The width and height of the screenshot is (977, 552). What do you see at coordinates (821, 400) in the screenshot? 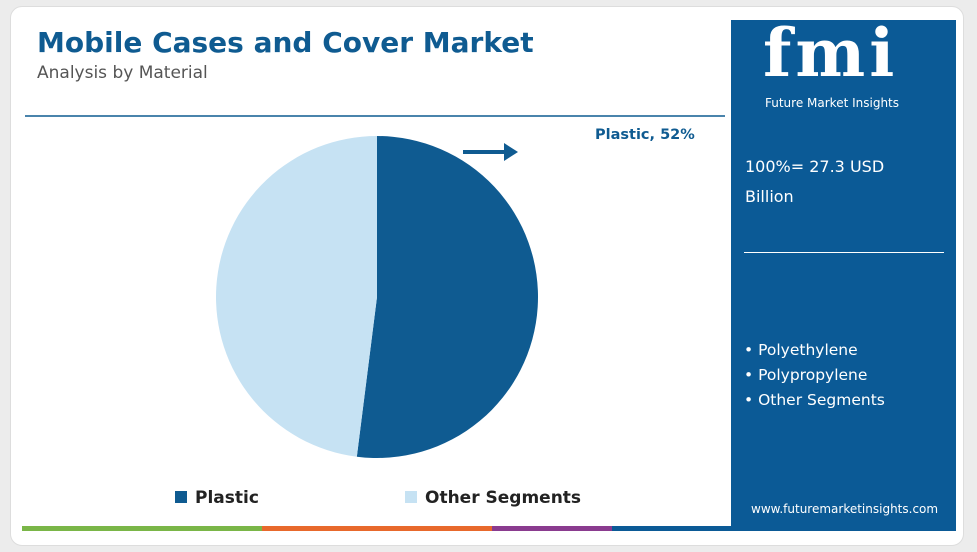
I see `item-text: Other Segments` at bounding box center [821, 400].